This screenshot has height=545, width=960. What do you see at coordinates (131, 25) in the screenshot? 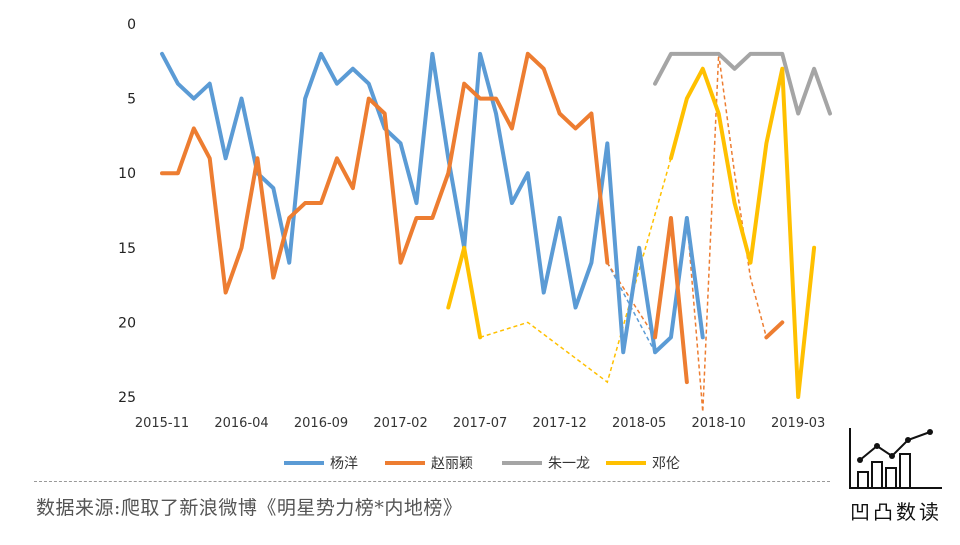
I see `y-tick-label: 0` at bounding box center [131, 25].